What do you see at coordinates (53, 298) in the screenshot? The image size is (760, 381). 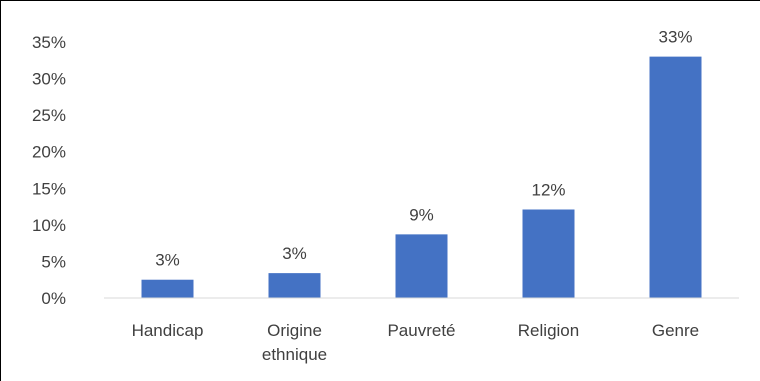 I see `y-tick-label: 0%` at bounding box center [53, 298].